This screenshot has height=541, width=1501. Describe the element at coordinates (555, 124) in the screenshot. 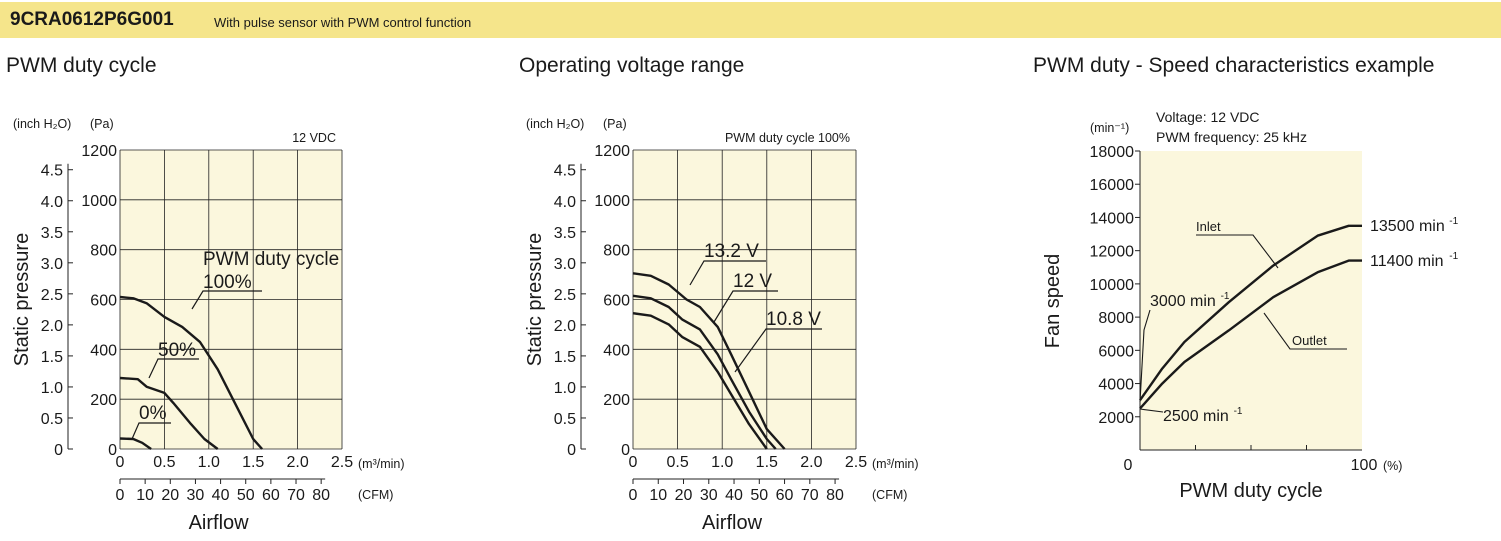

I see `c1-y-unit-inch: (inch H₂O)` at that location.